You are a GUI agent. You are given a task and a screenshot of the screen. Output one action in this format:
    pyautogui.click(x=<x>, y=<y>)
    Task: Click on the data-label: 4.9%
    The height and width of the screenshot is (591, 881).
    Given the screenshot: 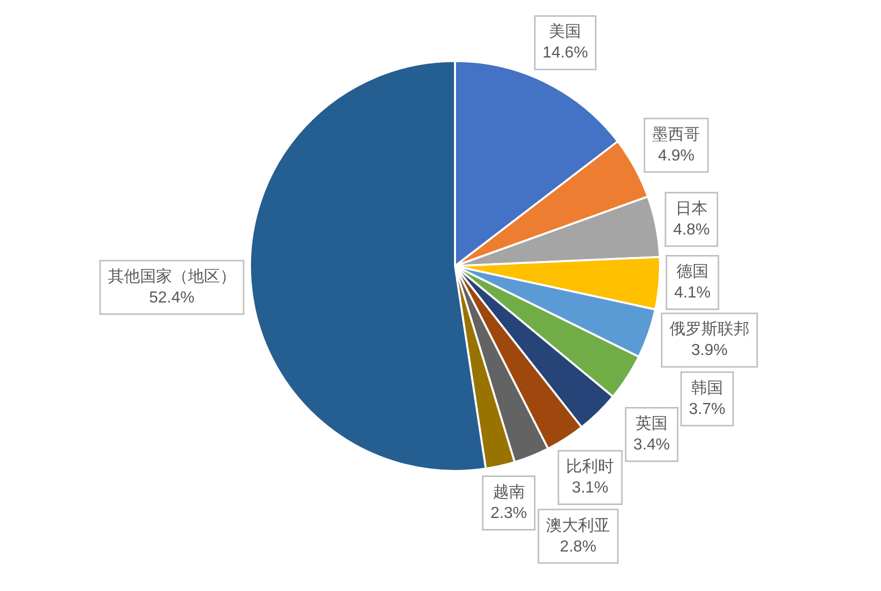 What is the action you would take?
    pyautogui.click(x=676, y=155)
    